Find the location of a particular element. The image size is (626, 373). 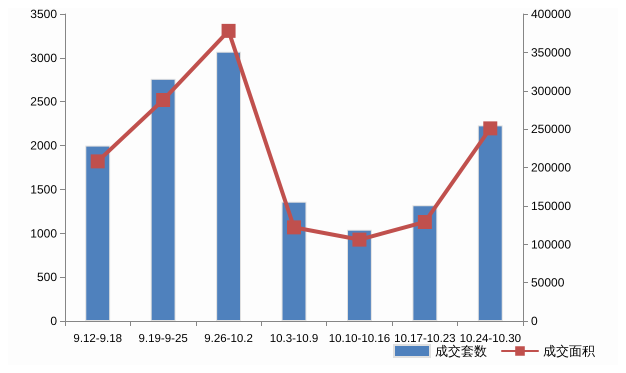

legend-label: 成交套数 is located at coordinates (461, 351).